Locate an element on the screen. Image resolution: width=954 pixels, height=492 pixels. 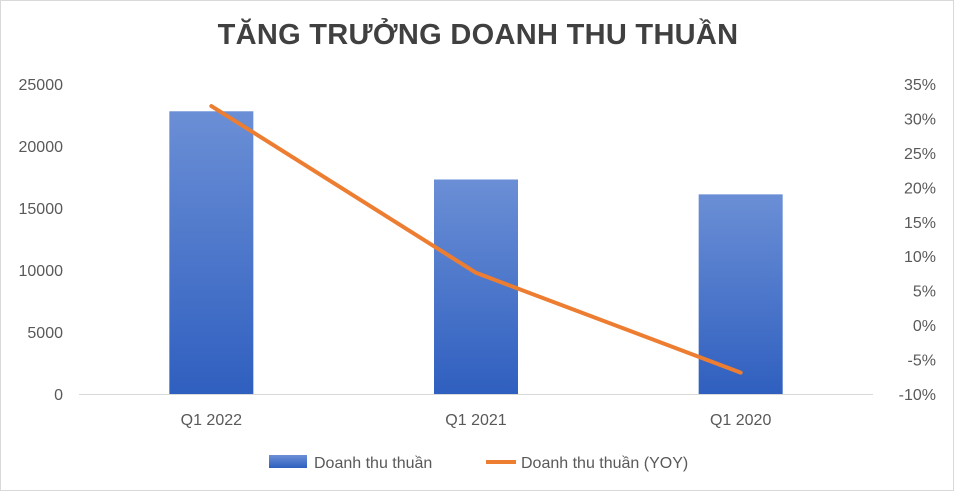
x-tick-label: Q1 2021 is located at coordinates (475, 420).